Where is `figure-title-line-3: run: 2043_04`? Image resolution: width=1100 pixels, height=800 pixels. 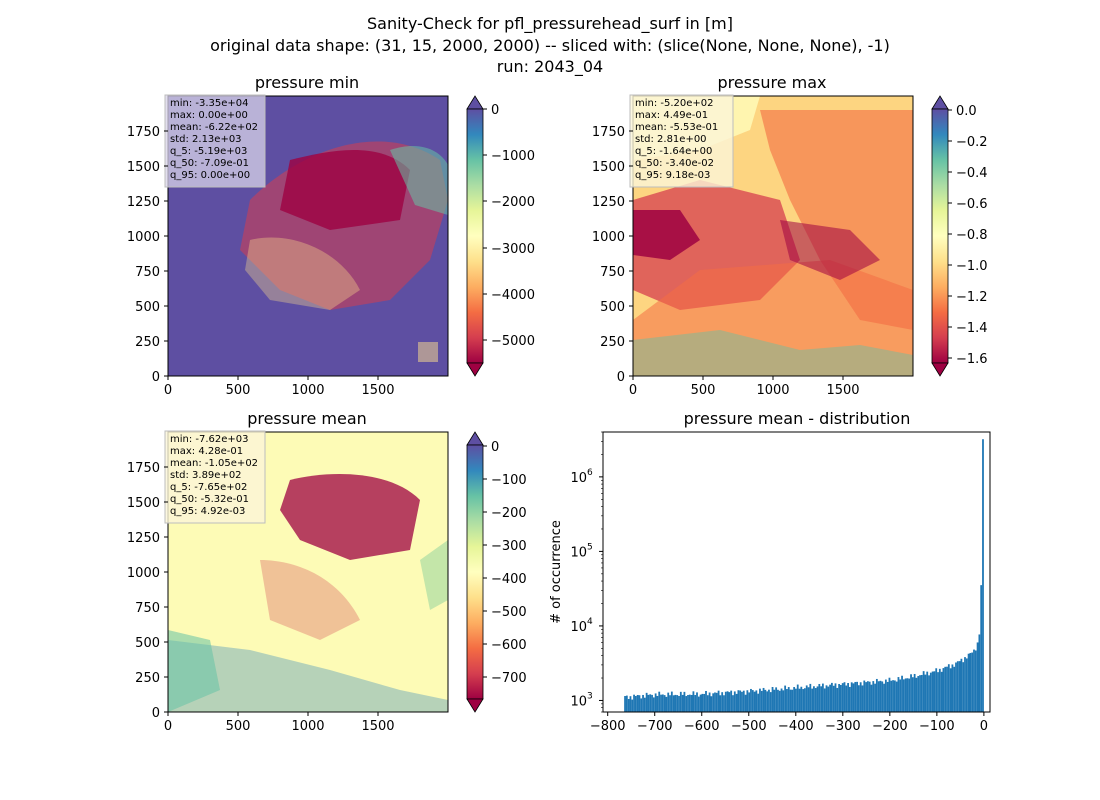
figure-title-line-3: run: 2043_04 is located at coordinates (550, 67).